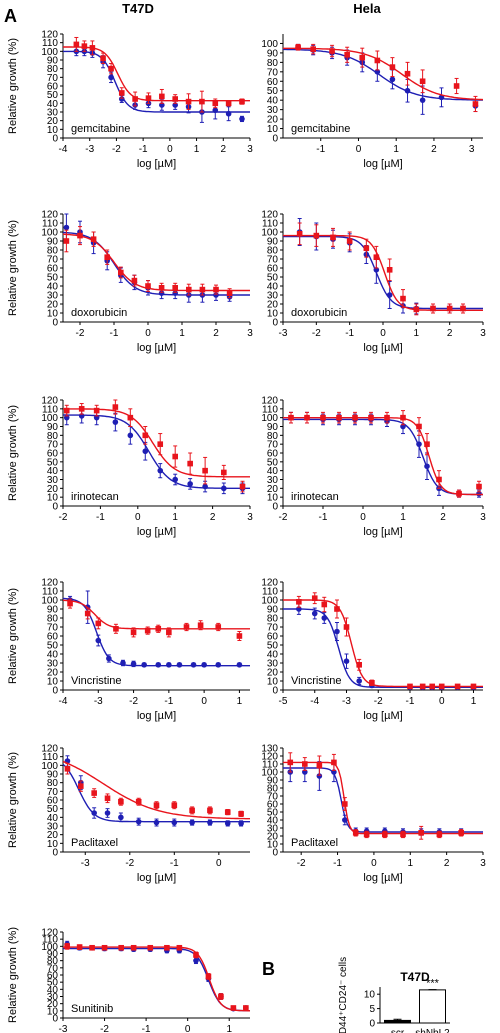 Image resolution: width=500 pixels, height=1033 pixels. What do you see at coordinates (396, 149) in the screenshot?
I see `x-tick-label: 1` at bounding box center [396, 149].